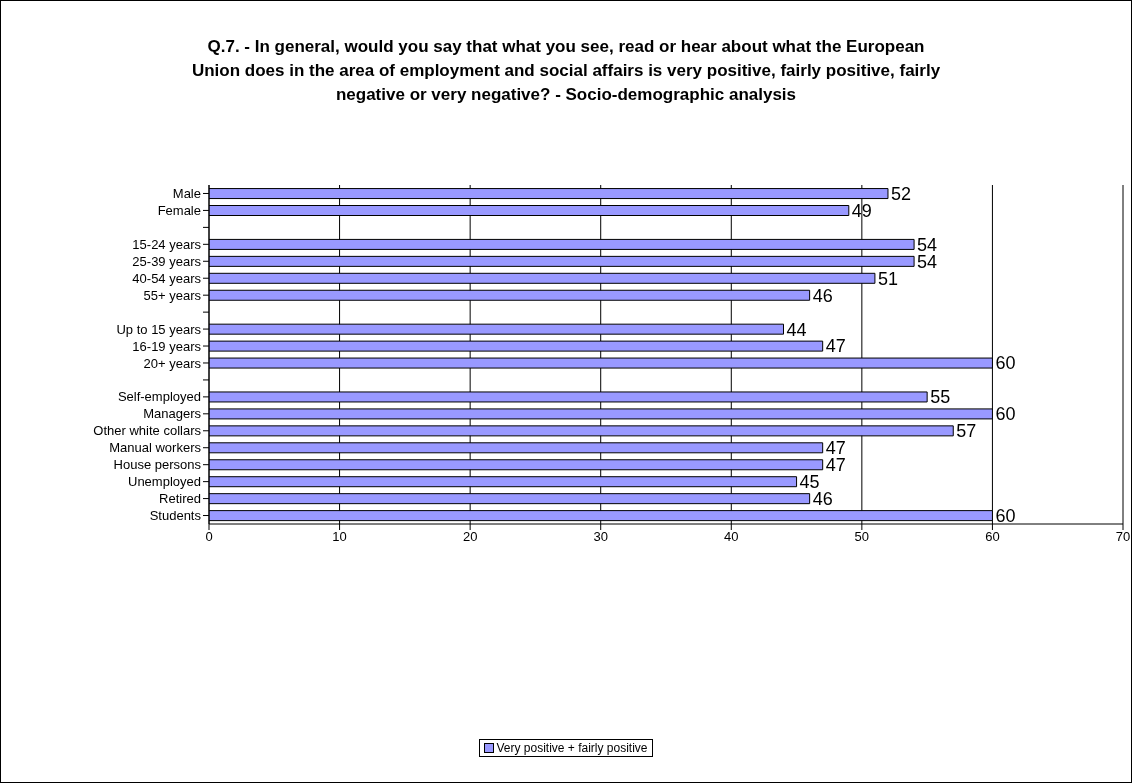 The width and height of the screenshot is (1132, 783). What do you see at coordinates (835, 346) in the screenshot?
I see `data-label: 47` at bounding box center [835, 346].